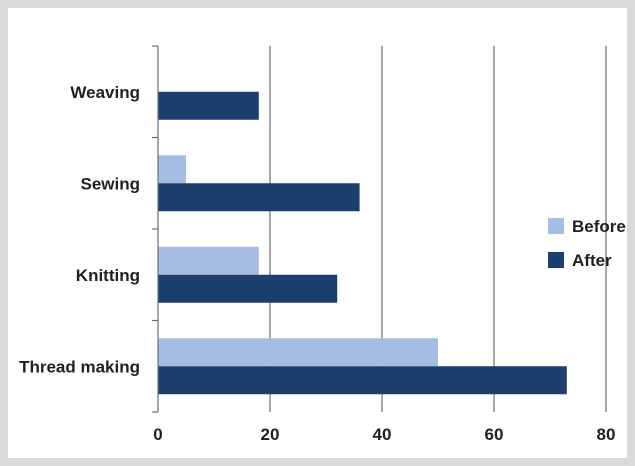 The width and height of the screenshot is (635, 466). I want to click on category-label: Knitting, so click(108, 275).